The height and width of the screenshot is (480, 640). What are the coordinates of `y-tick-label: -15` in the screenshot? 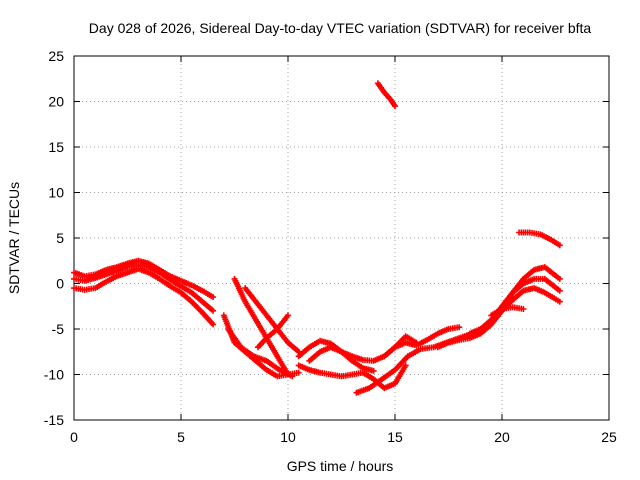 It's located at (54, 420).